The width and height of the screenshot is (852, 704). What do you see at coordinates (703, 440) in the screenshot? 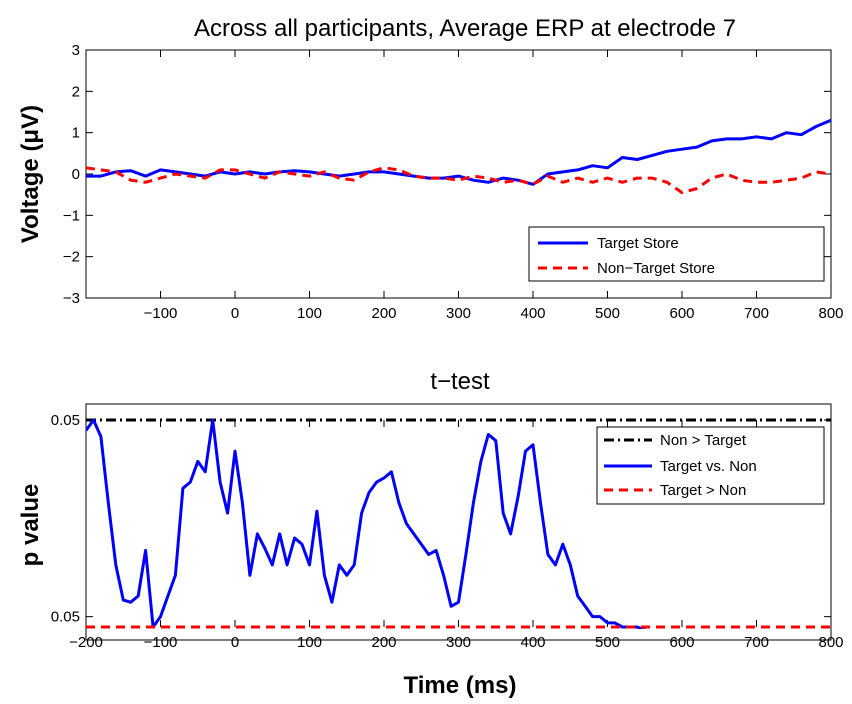
I see `legend-label-non-gt-target: Non > Target` at bounding box center [703, 440].